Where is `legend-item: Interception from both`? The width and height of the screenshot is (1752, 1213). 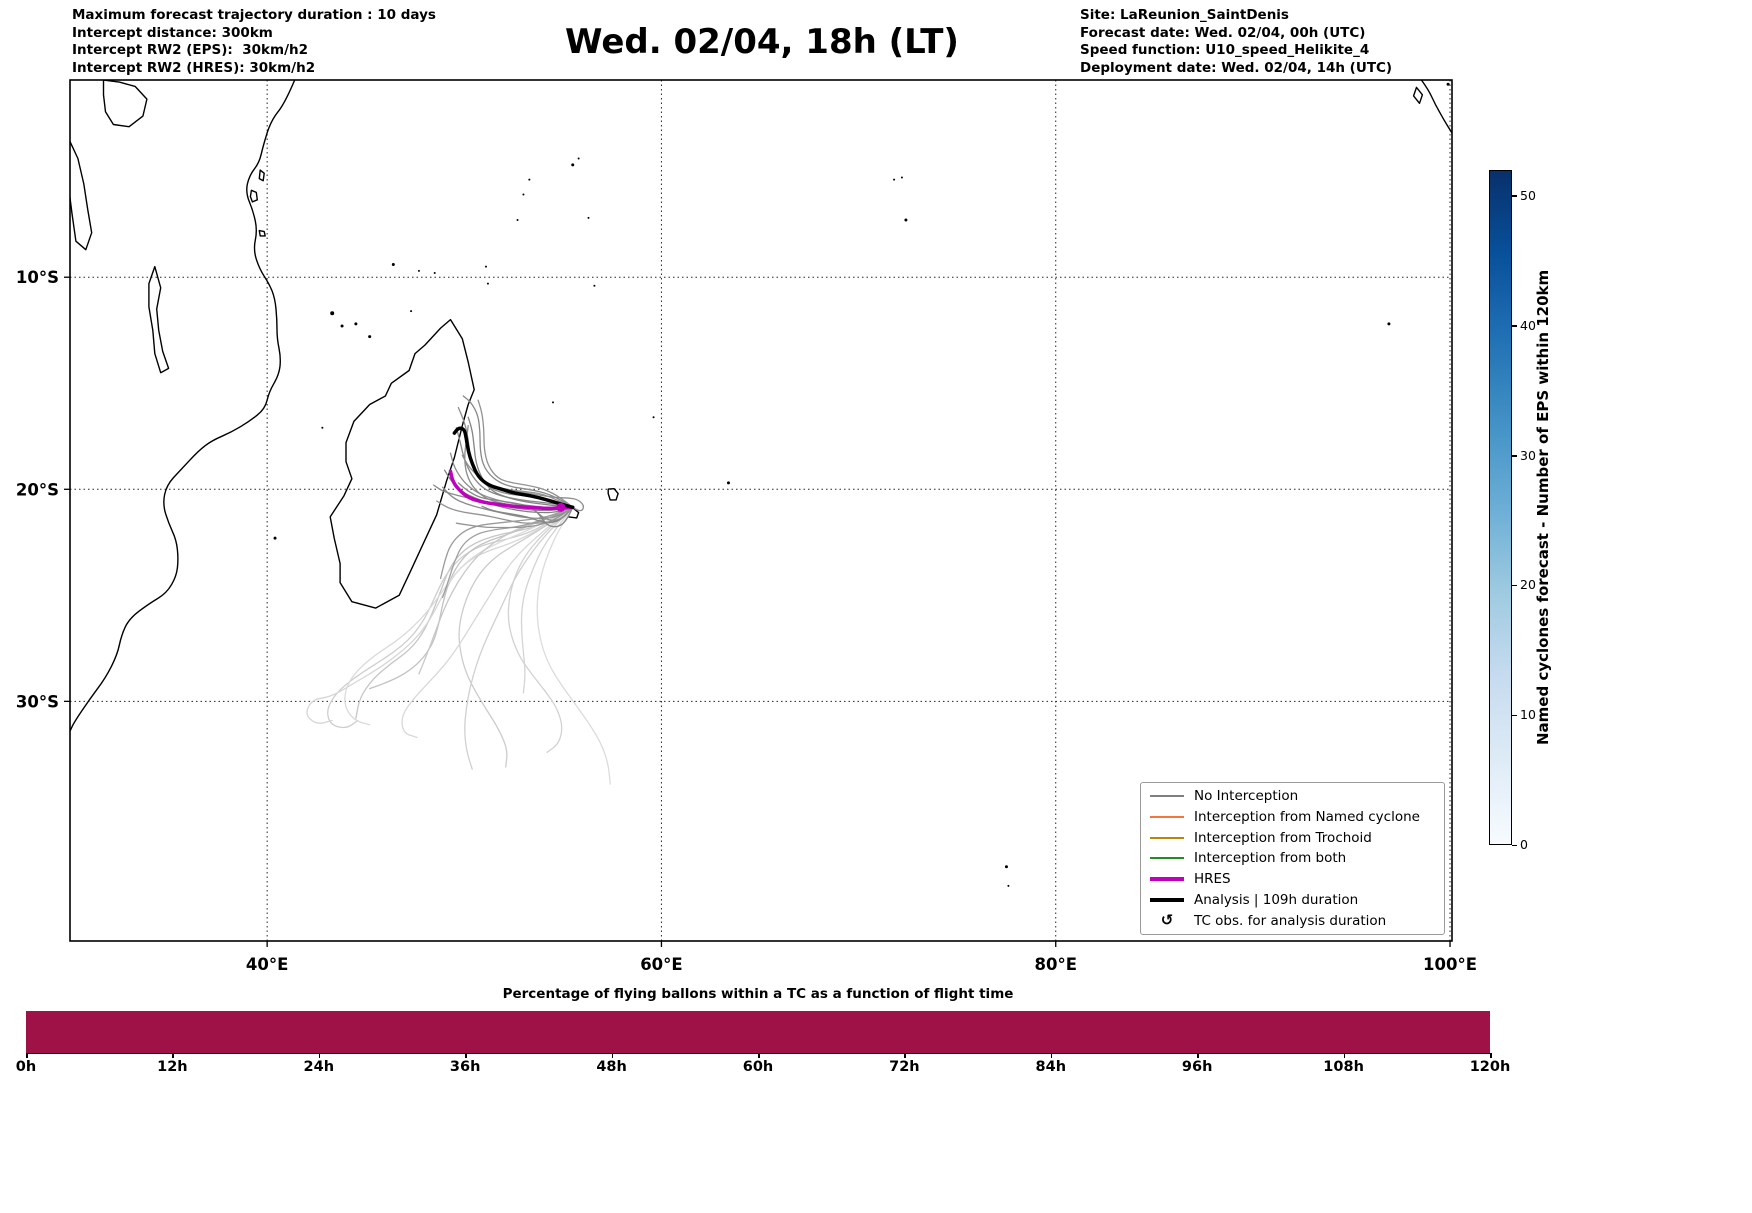 legend-item: Interception from both is located at coordinates (1292, 858).